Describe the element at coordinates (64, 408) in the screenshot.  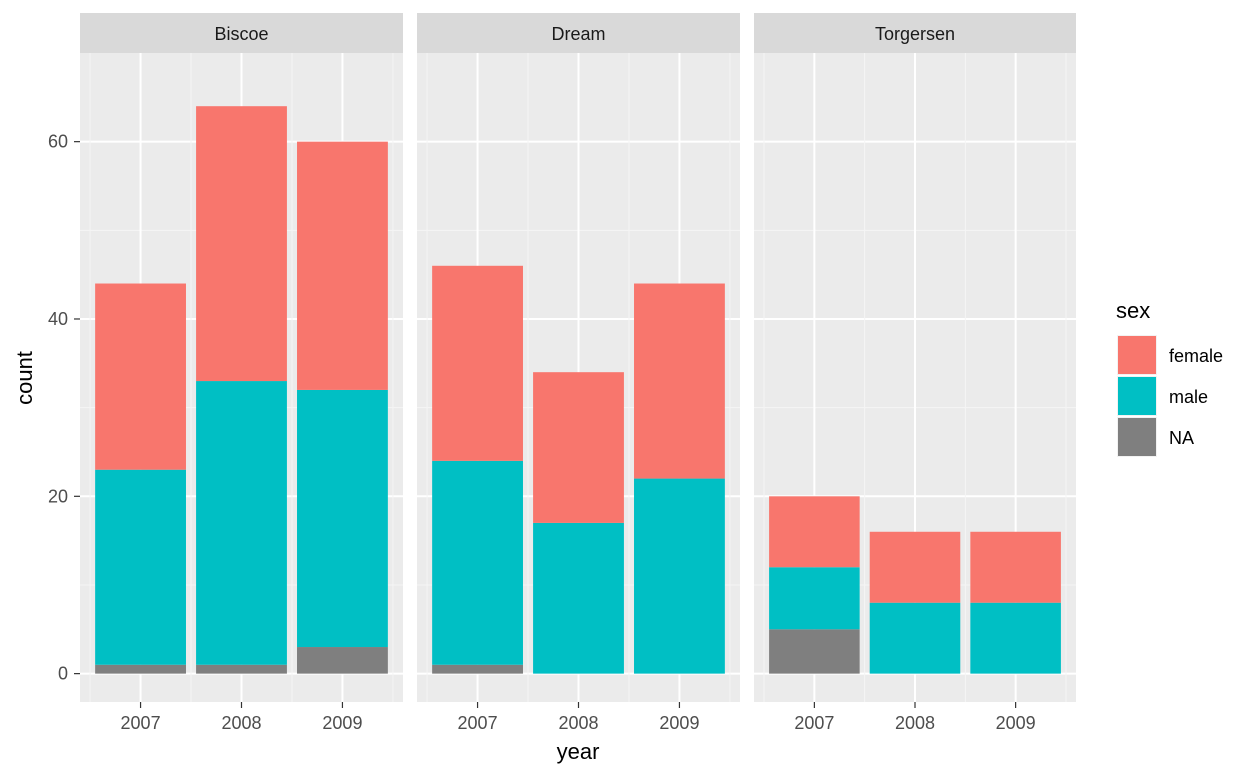
I see `y-axis: 0 20 40 60` at that location.